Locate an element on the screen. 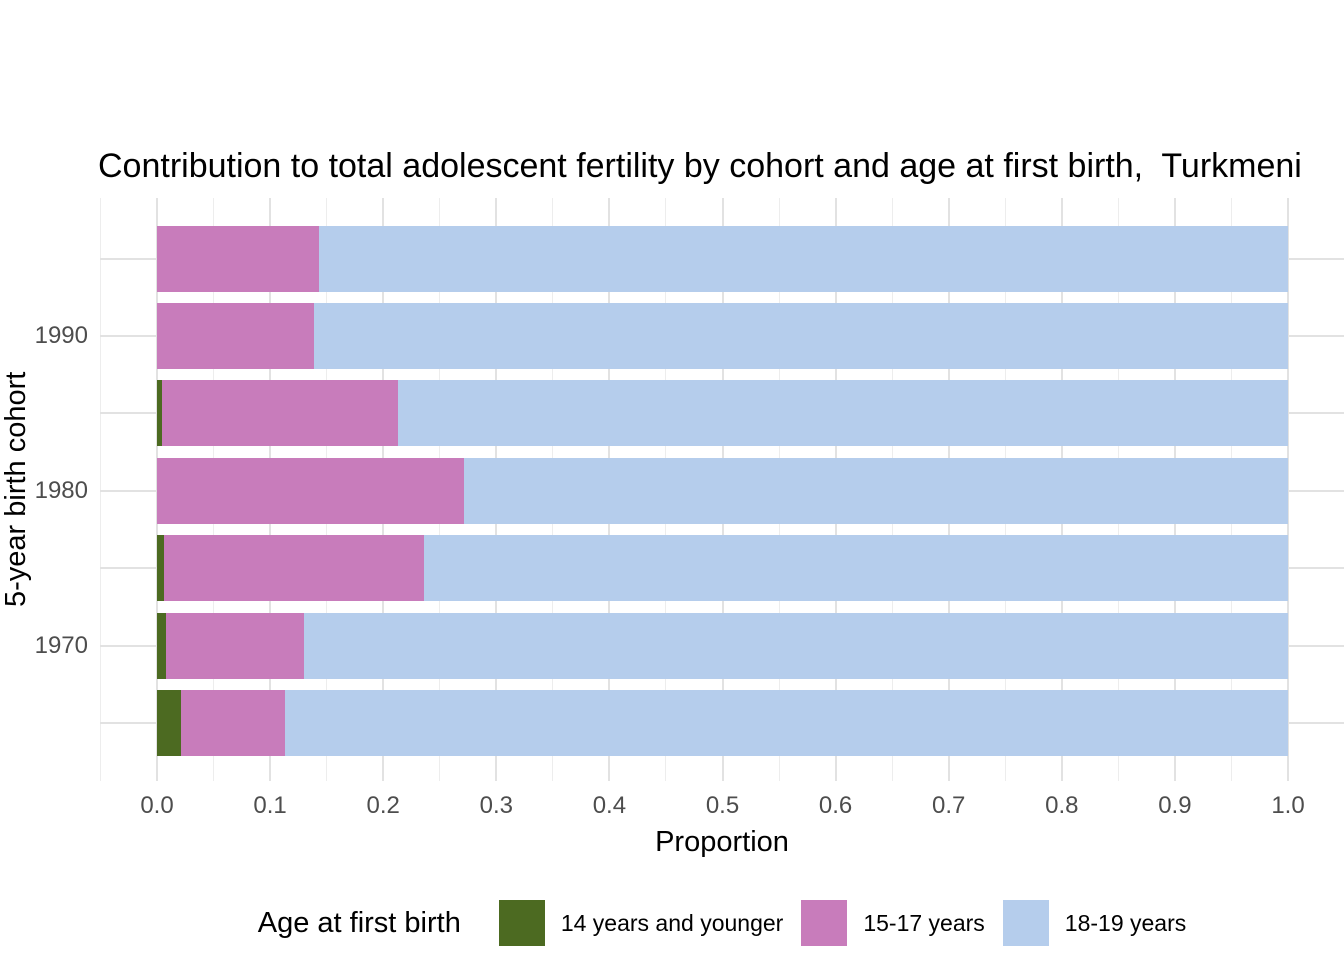 This screenshot has width=1344, height=960. y-tick-label: 1990 is located at coordinates (61, 335).